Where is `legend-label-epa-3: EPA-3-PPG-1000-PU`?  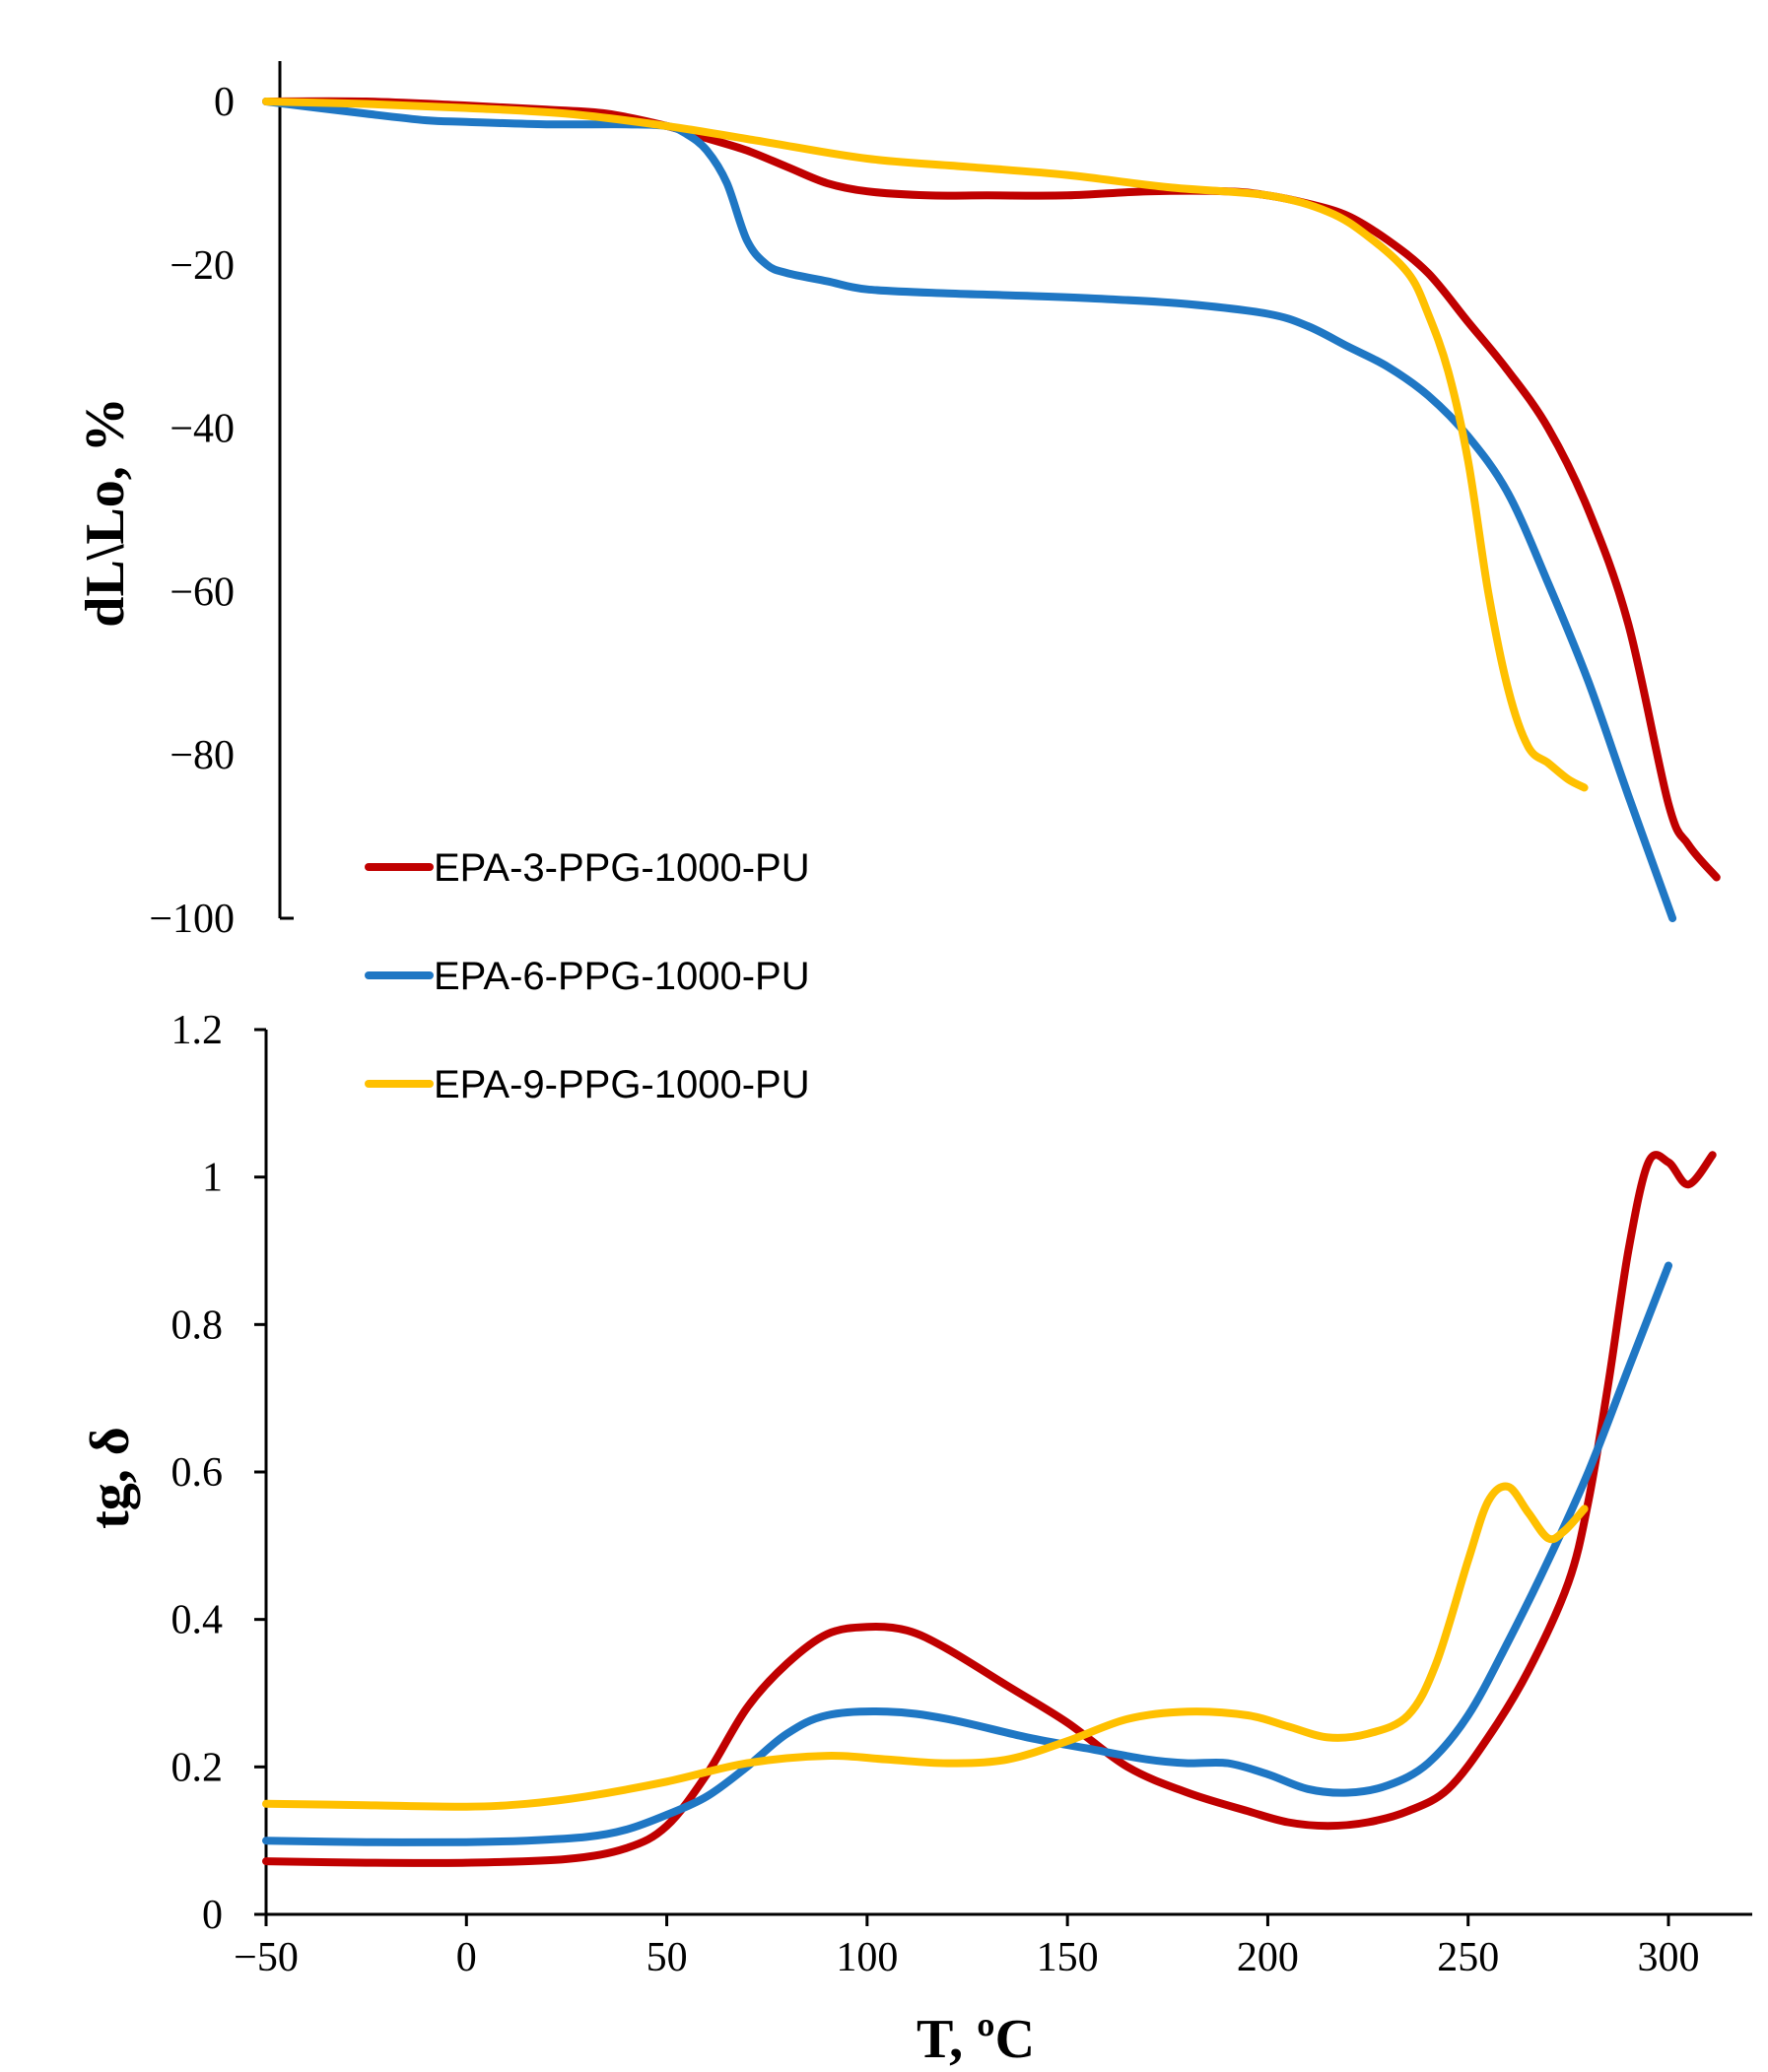 legend-label-epa-3: EPA-3-PPG-1000-PU is located at coordinates (622, 868).